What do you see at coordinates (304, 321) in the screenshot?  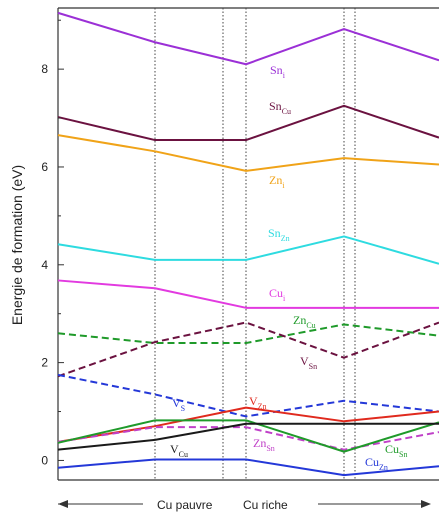 I see `series-label-zn-cu: ZnCu` at bounding box center [304, 321].